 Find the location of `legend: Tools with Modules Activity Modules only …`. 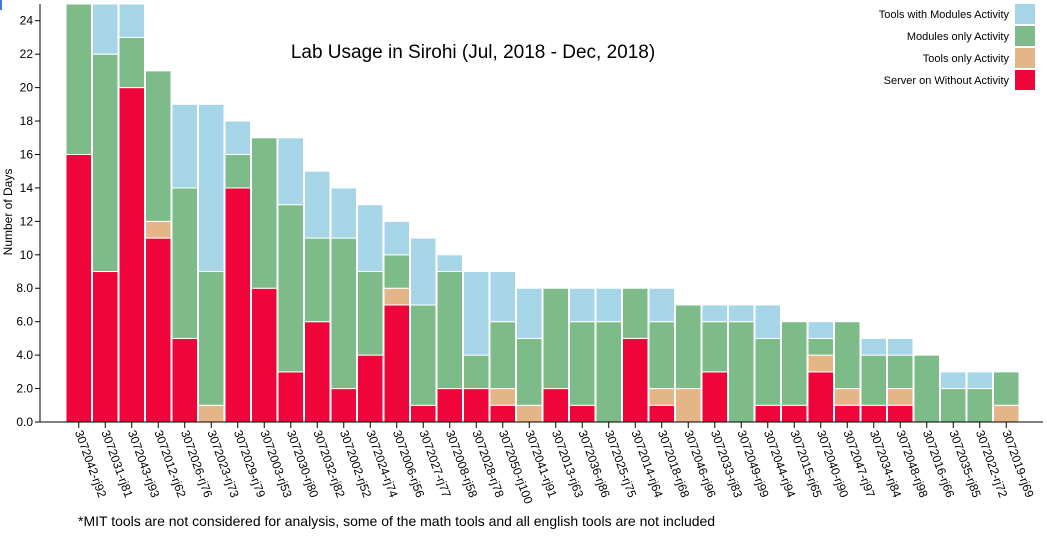

legend: Tools with Modules Activity Modules only … is located at coordinates (957, 47).